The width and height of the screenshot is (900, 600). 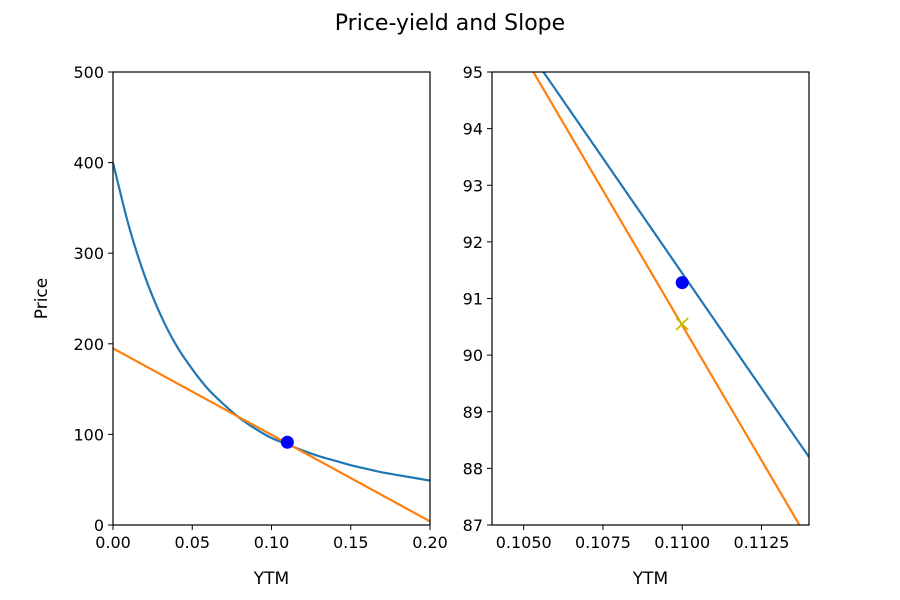 I want to click on y-tick-label: 88, so click(x=473, y=468).